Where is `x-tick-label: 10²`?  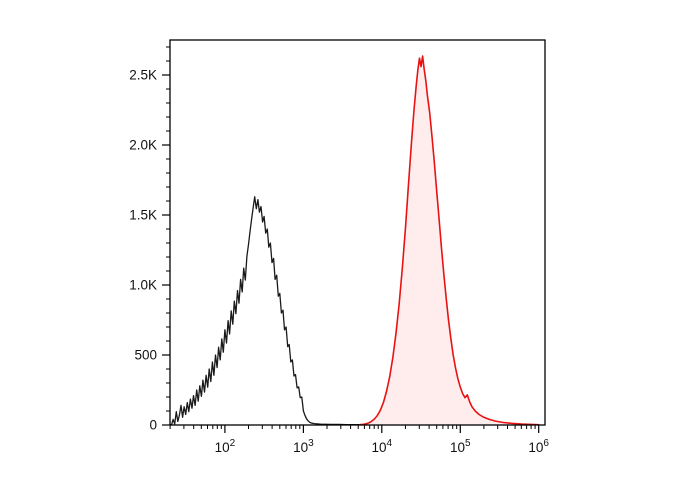 x-tick-label: 10² is located at coordinates (225, 446).